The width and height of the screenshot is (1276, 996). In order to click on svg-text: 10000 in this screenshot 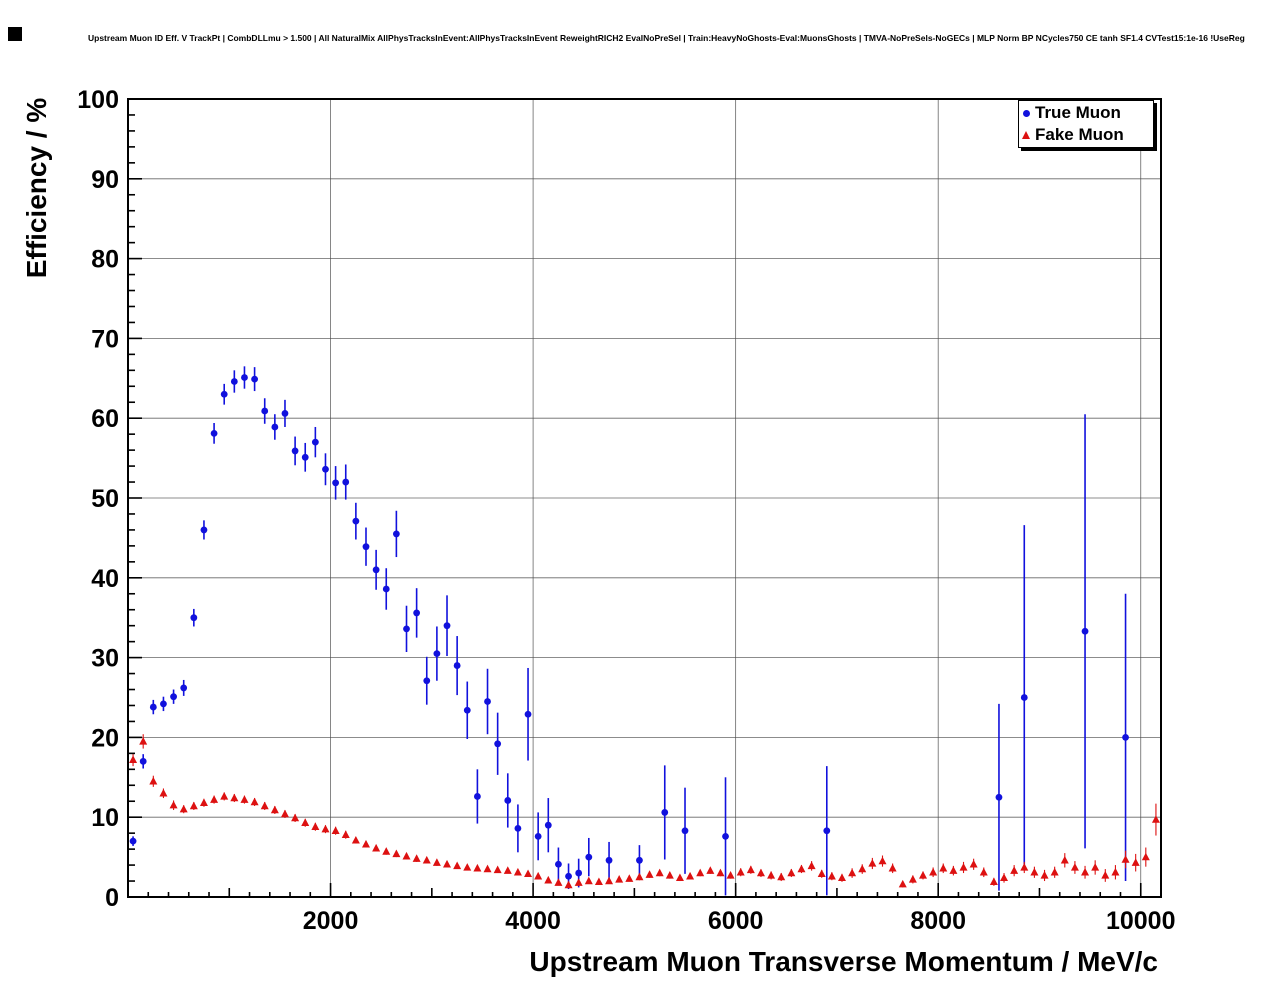, I will do `click(1141, 921)`.